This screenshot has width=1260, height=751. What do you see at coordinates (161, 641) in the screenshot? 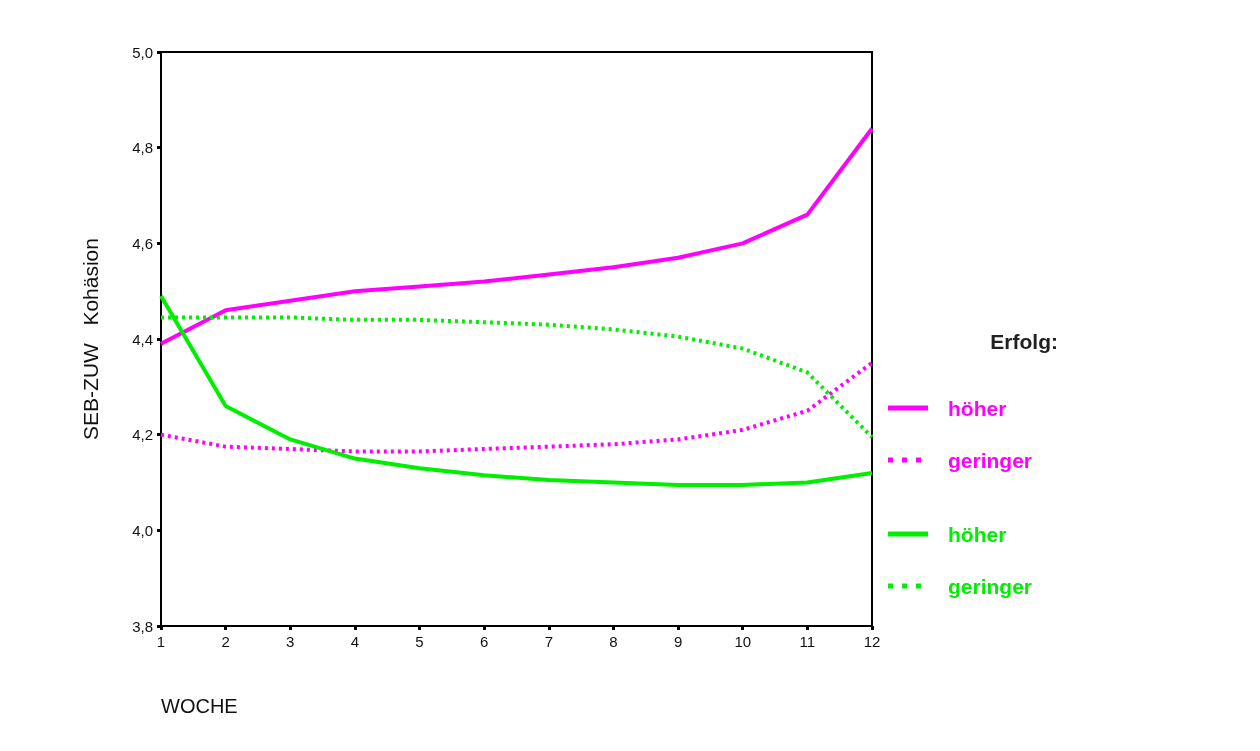
I see `x-tick-label: 1` at bounding box center [161, 641].